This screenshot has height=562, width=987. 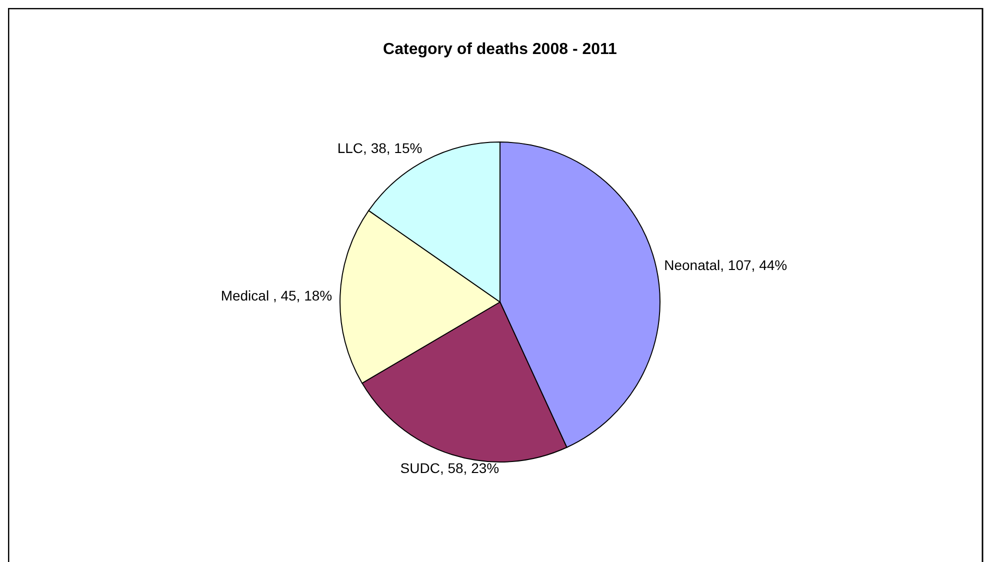 I want to click on chart-title: Category of deaths 2008 - 2011, so click(x=500, y=49).